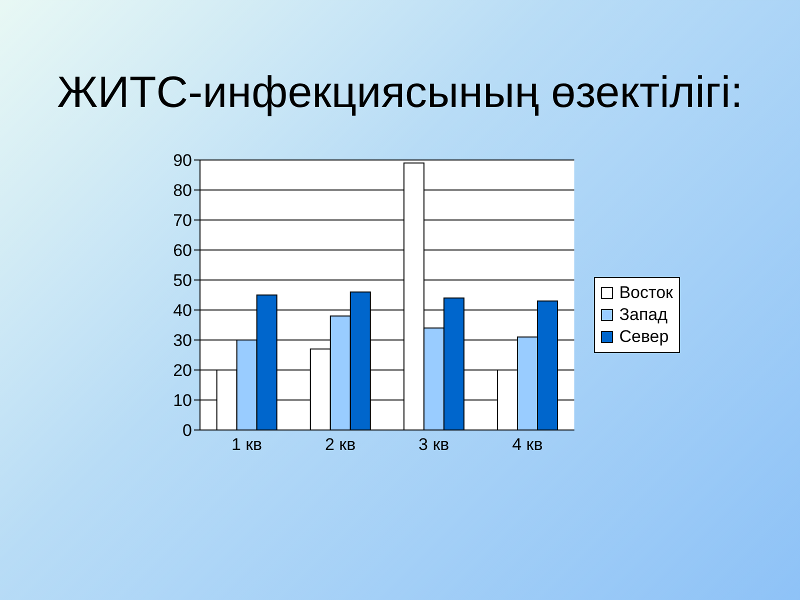  What do you see at coordinates (187, 430) in the screenshot?
I see `y-tick-label: 0` at bounding box center [187, 430].